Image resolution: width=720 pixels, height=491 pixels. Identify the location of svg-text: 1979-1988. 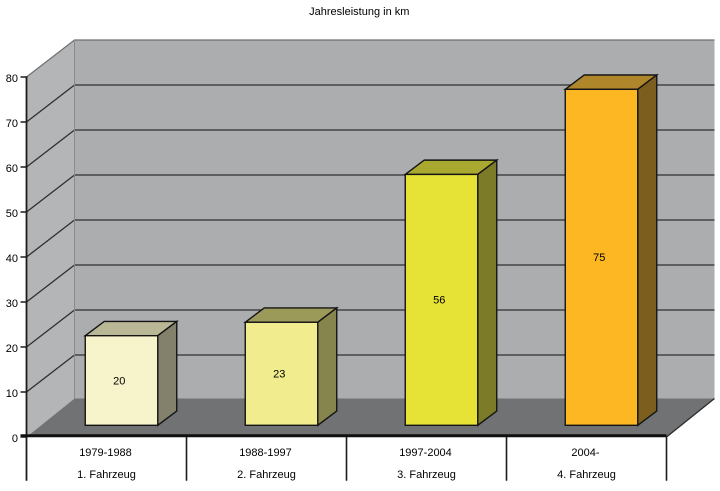
(105, 453).